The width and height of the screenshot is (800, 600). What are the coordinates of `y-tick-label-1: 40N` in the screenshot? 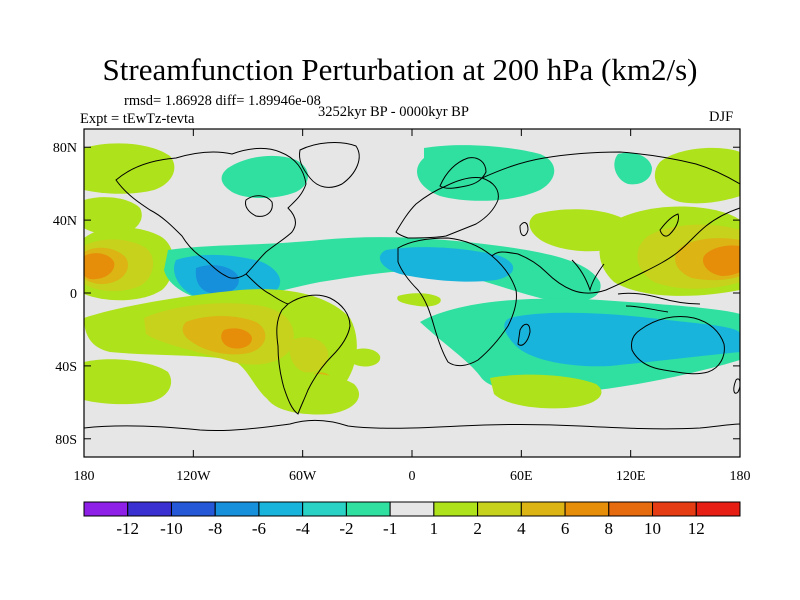 It's located at (65, 221).